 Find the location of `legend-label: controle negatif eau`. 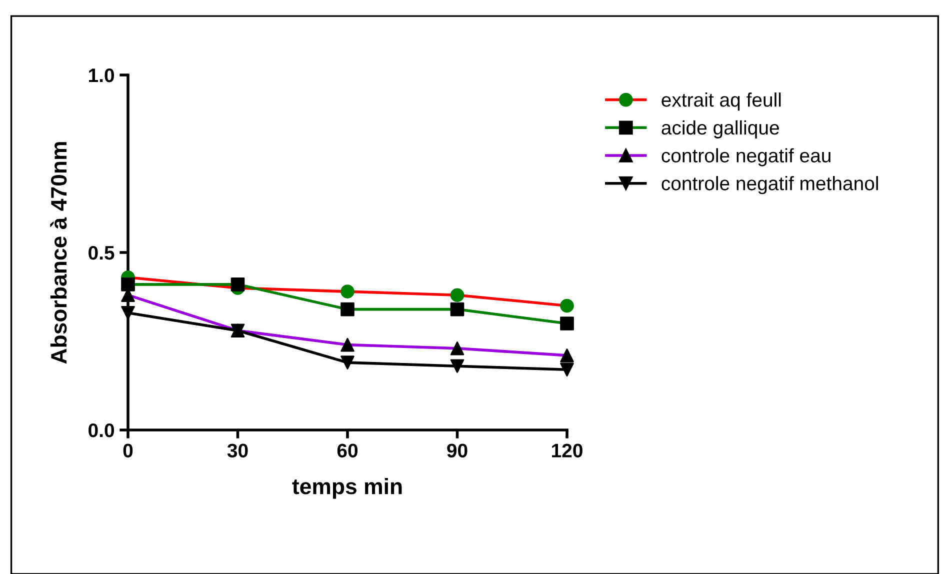

legend-label: controle negatif eau is located at coordinates (746, 157).